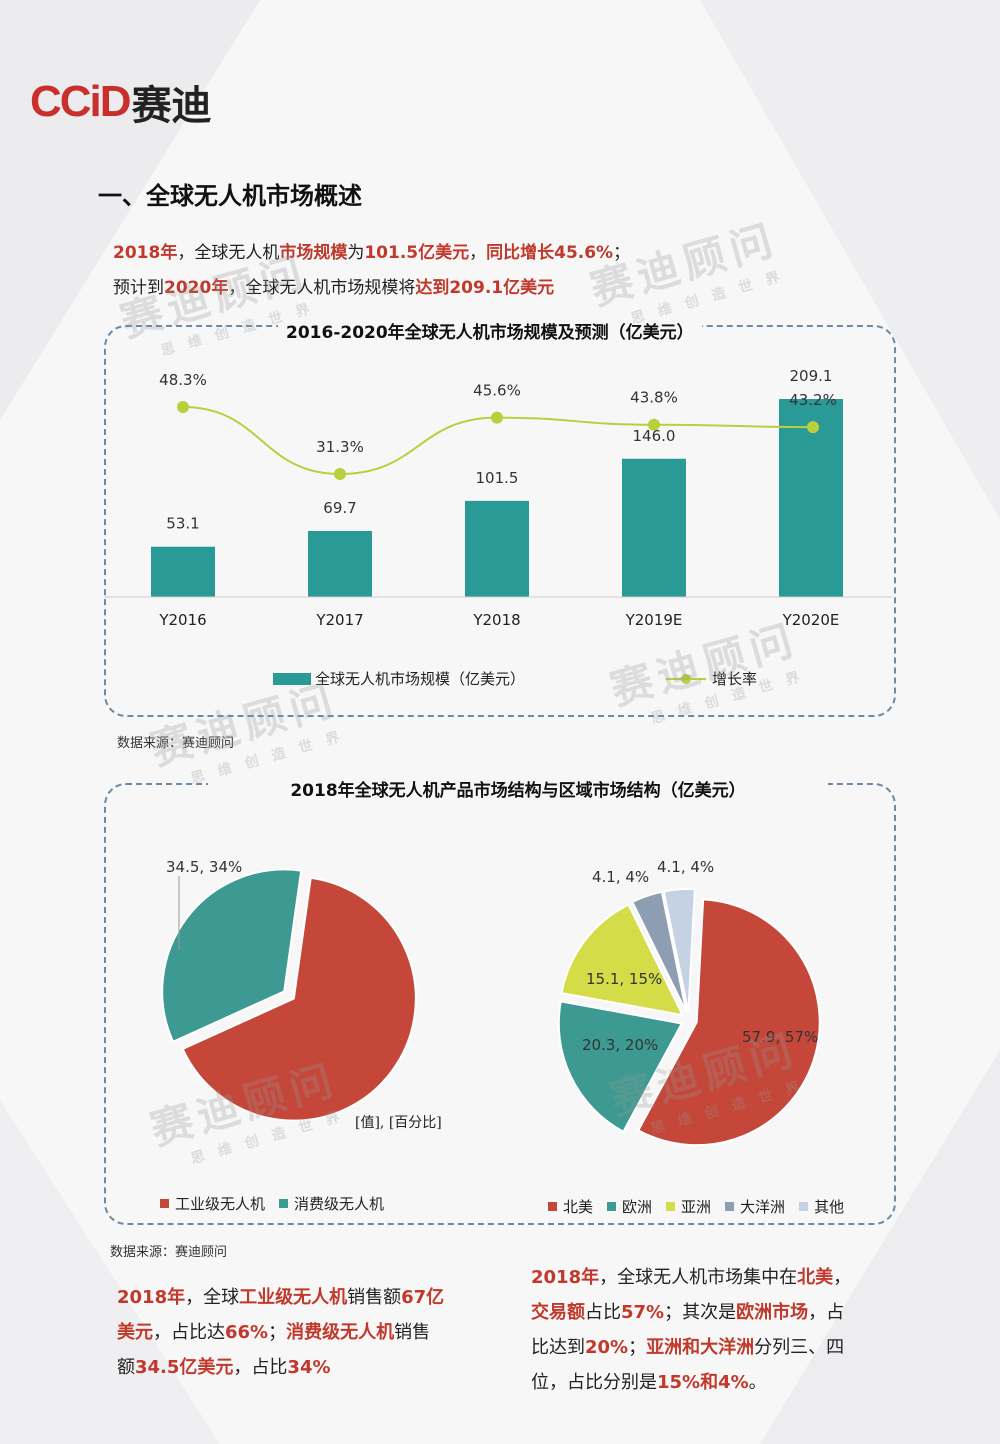 Image resolution: width=1000 pixels, height=1444 pixels. What do you see at coordinates (654, 398) in the screenshot?
I see `growth-rate-label: 43.8%` at bounding box center [654, 398].